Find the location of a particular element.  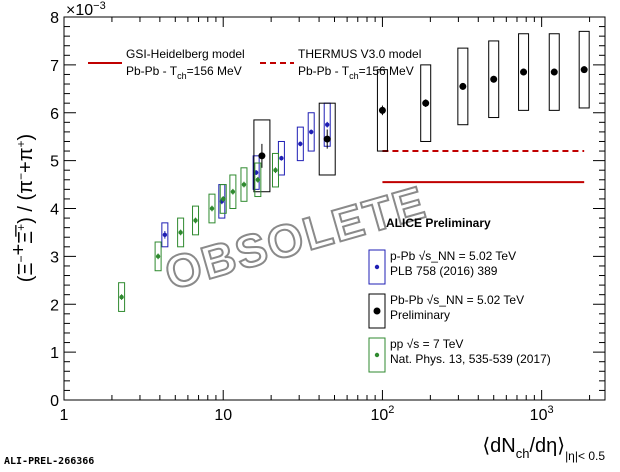

y-tick-label: 3 is located at coordinates (54, 257).